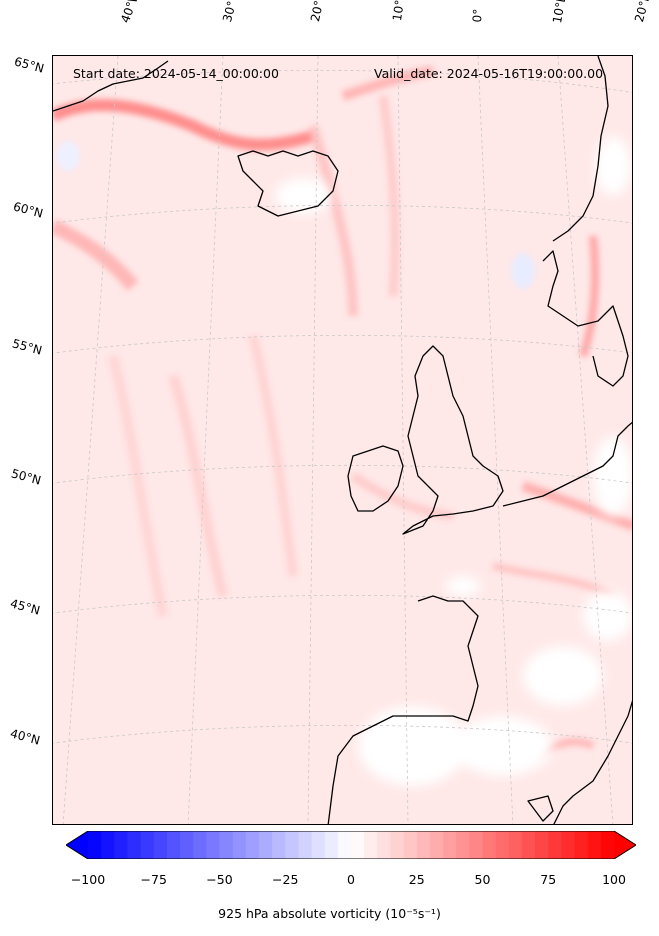 This screenshot has height=936, width=659. I want to click on lon-label-10e: 10°E, so click(559, 12).